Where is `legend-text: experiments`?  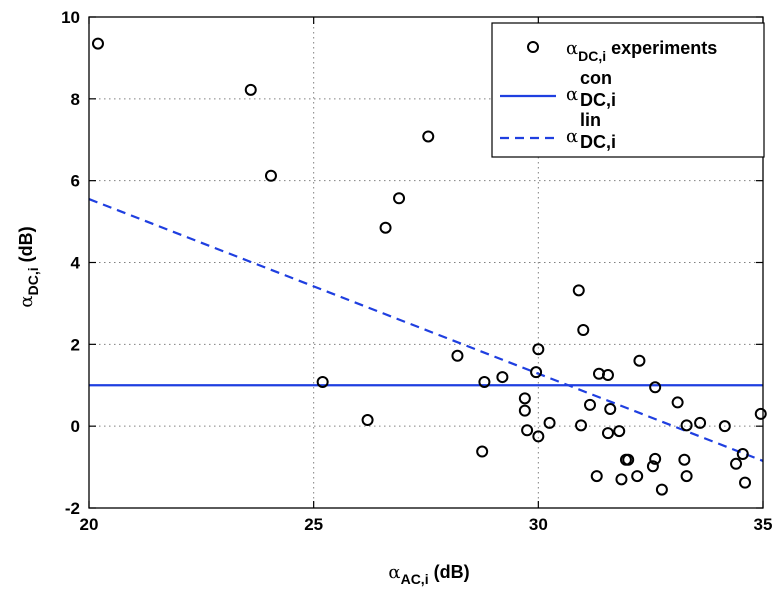
legend-text: experiments is located at coordinates (661, 48).